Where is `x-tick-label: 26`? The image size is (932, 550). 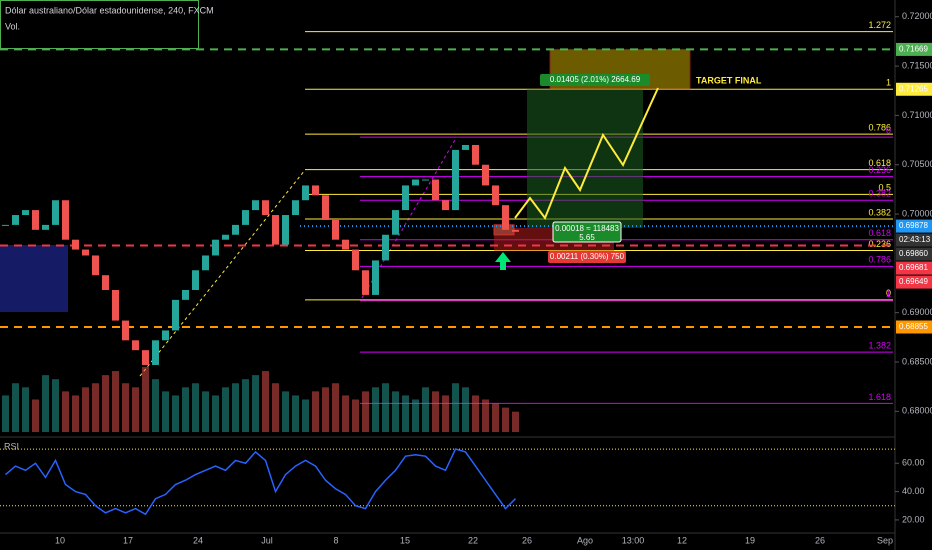 x-tick-label: 26 is located at coordinates (820, 540).